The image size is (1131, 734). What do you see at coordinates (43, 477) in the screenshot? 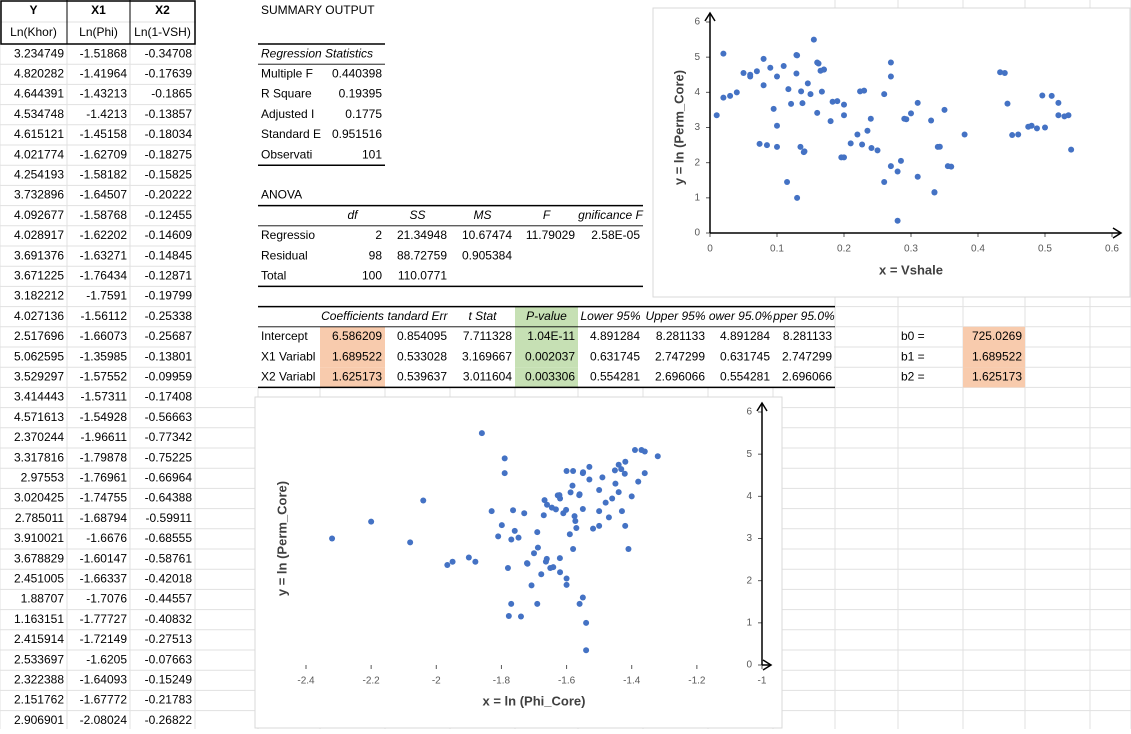
I see `cell: 2.97553` at bounding box center [43, 477].